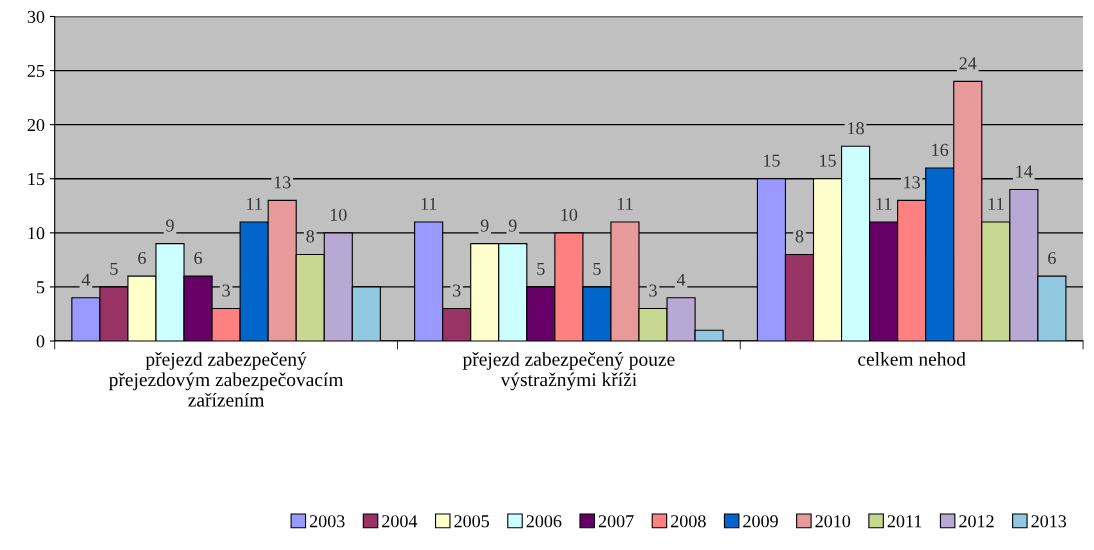  What do you see at coordinates (36, 16) in the screenshot?
I see `y-tick-label: 30` at bounding box center [36, 16].